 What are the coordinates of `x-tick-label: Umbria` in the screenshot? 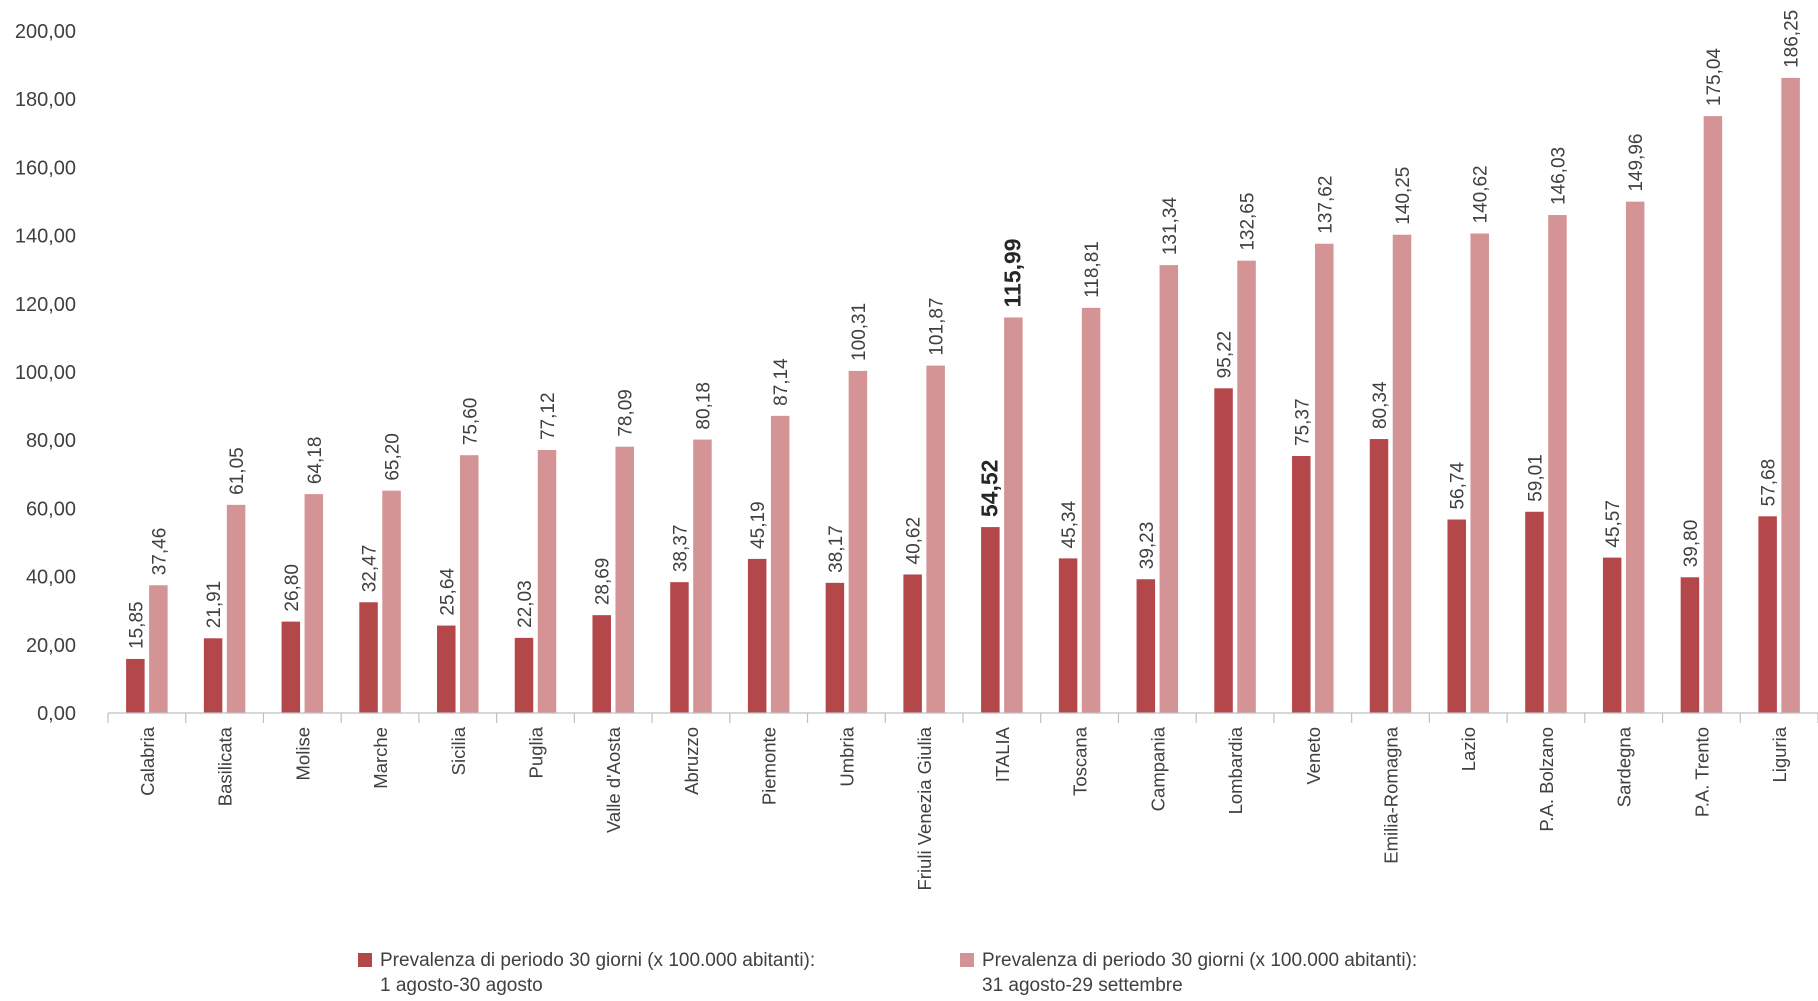 It's located at (846, 756).